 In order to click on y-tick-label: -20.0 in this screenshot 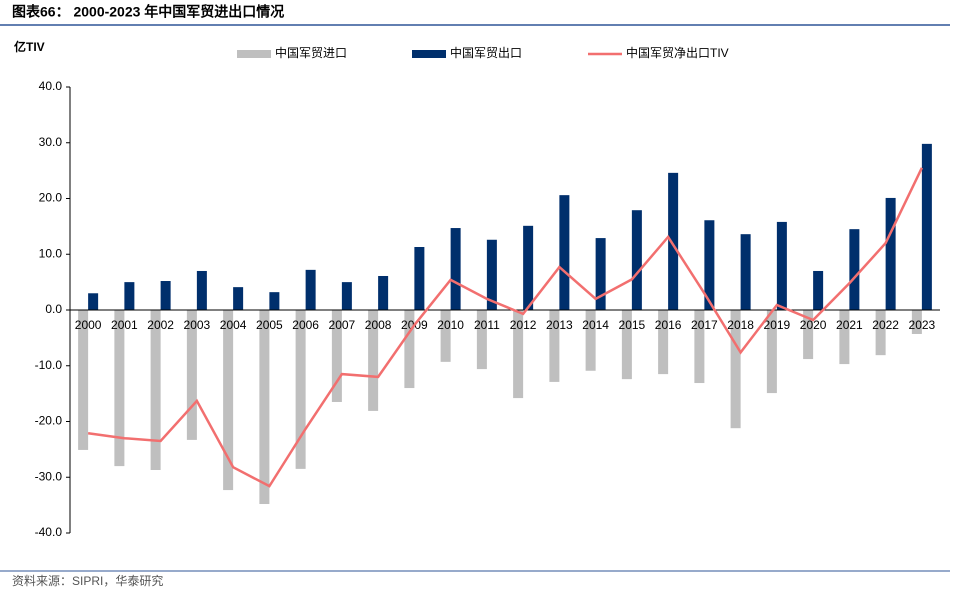, I will do `click(49, 421)`.